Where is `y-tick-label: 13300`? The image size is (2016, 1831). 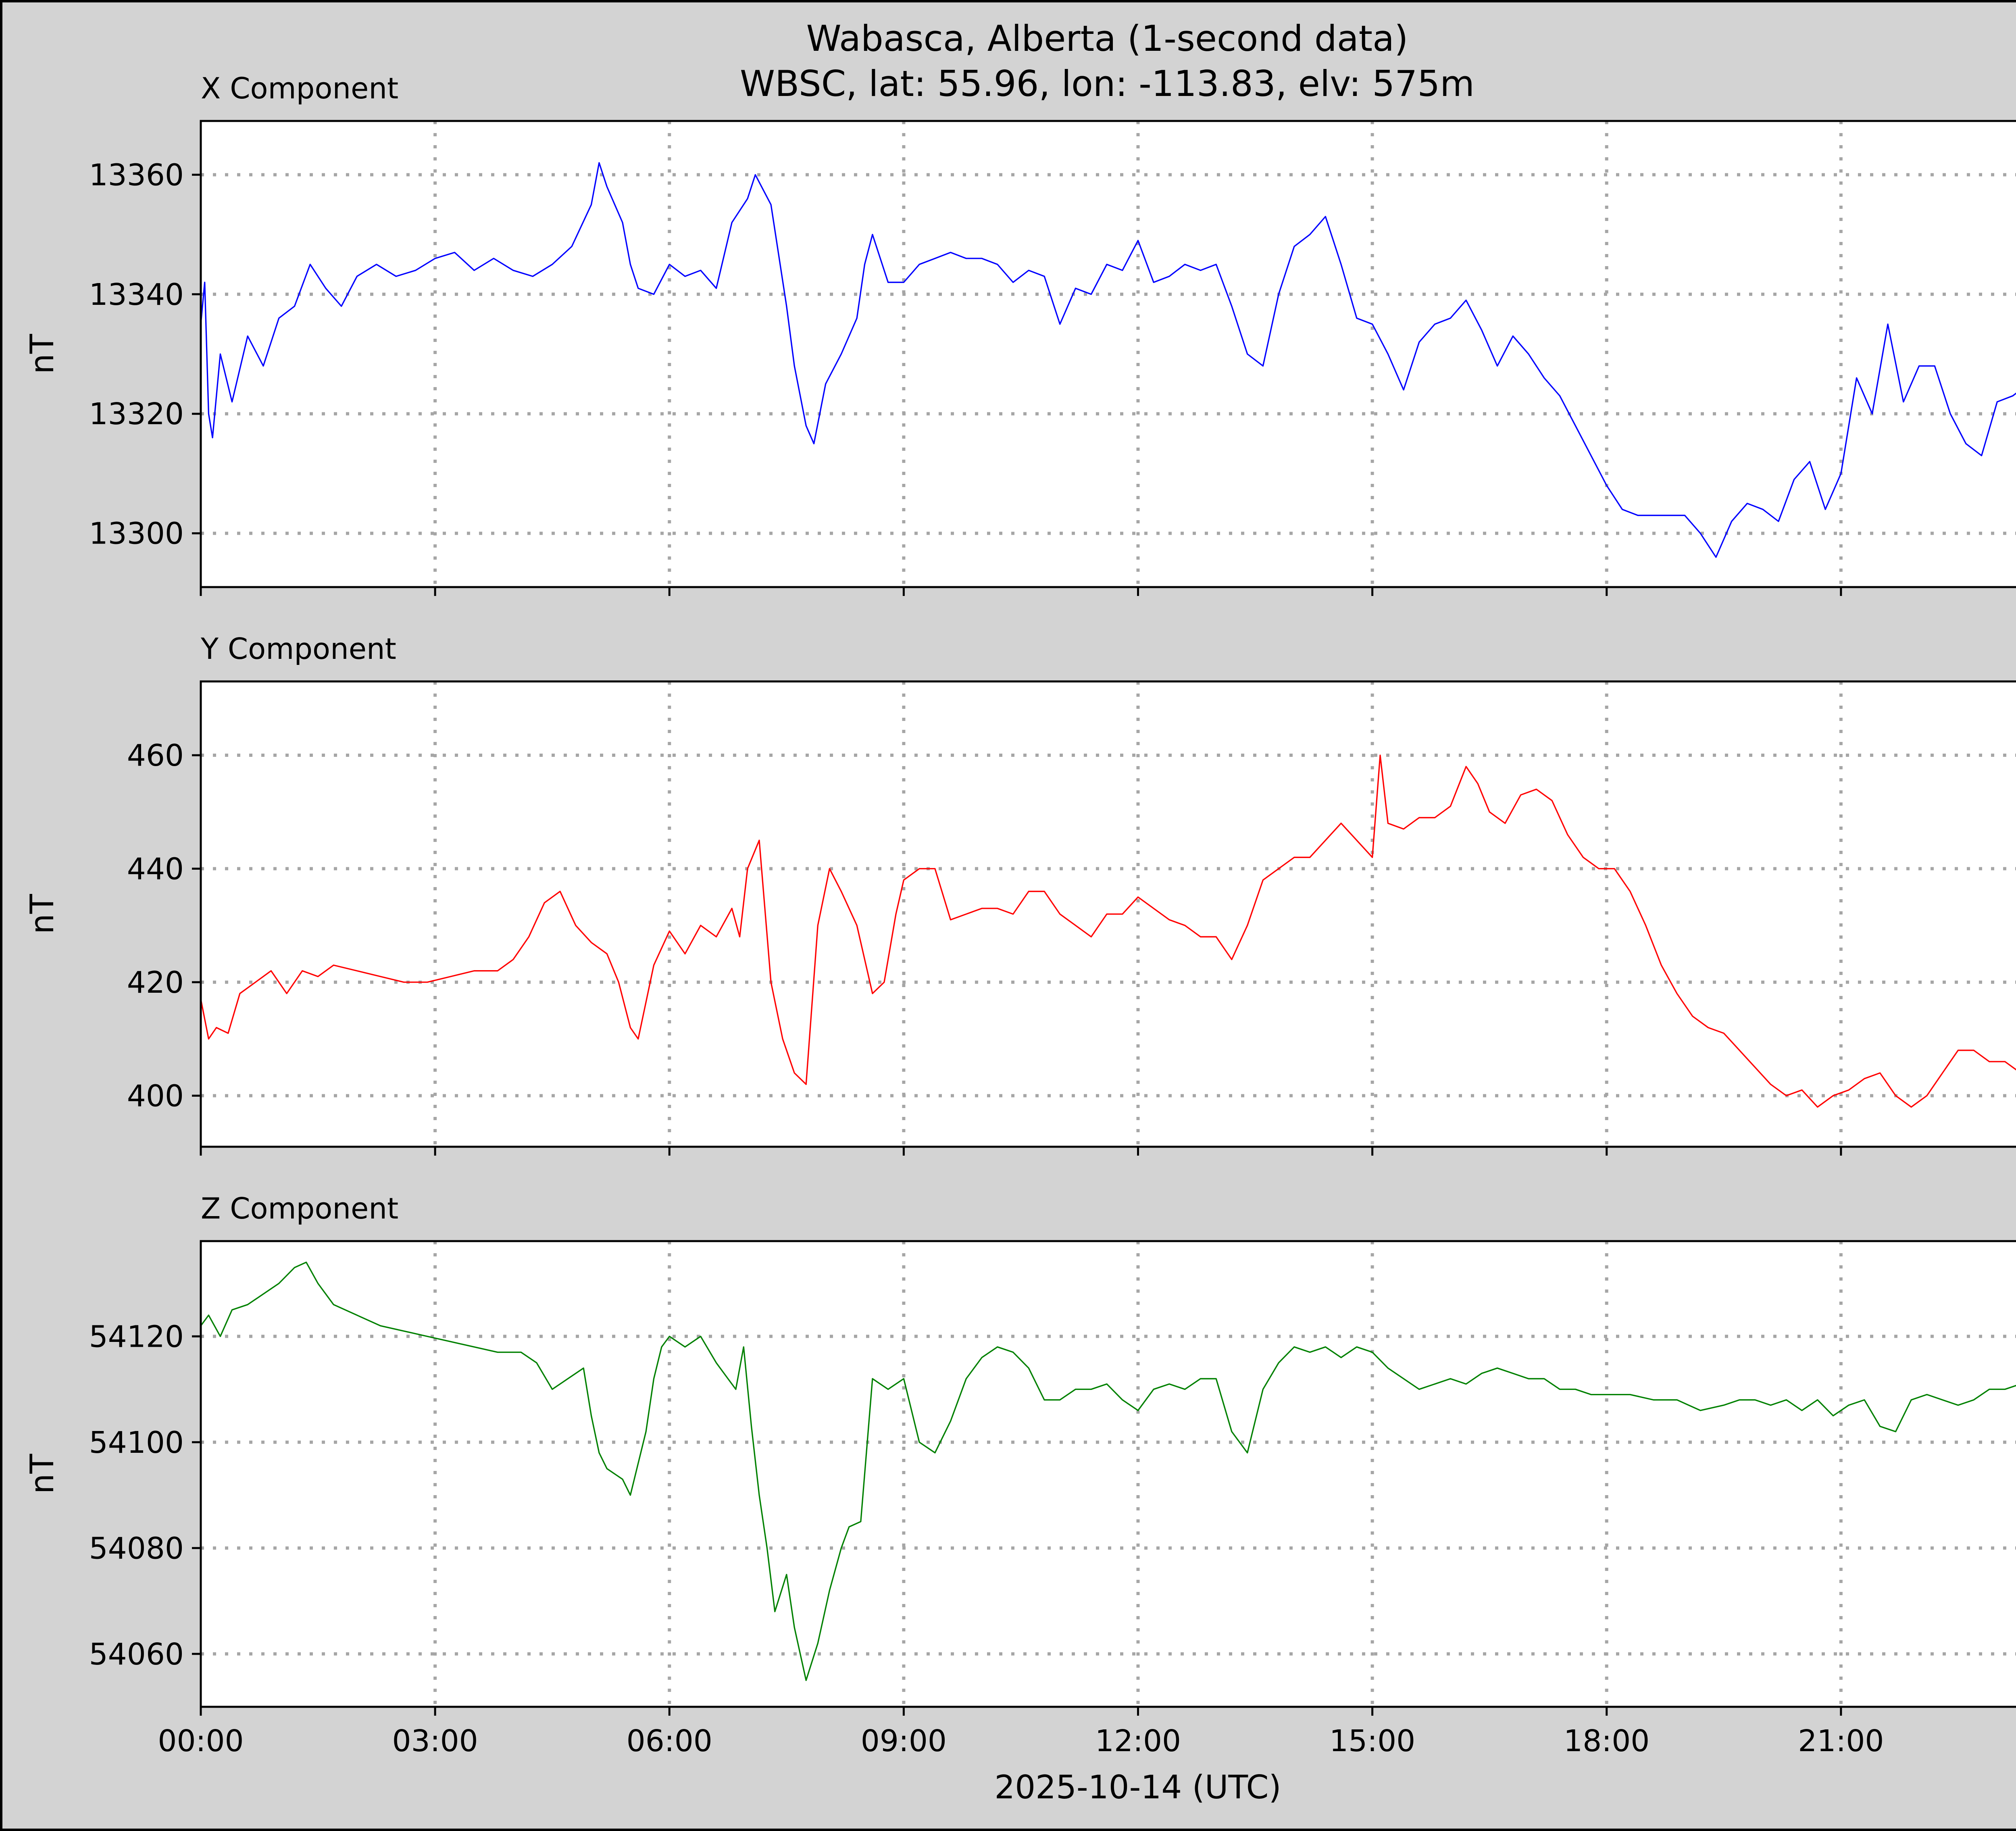 y-tick-label: 13300 is located at coordinates (136, 534).